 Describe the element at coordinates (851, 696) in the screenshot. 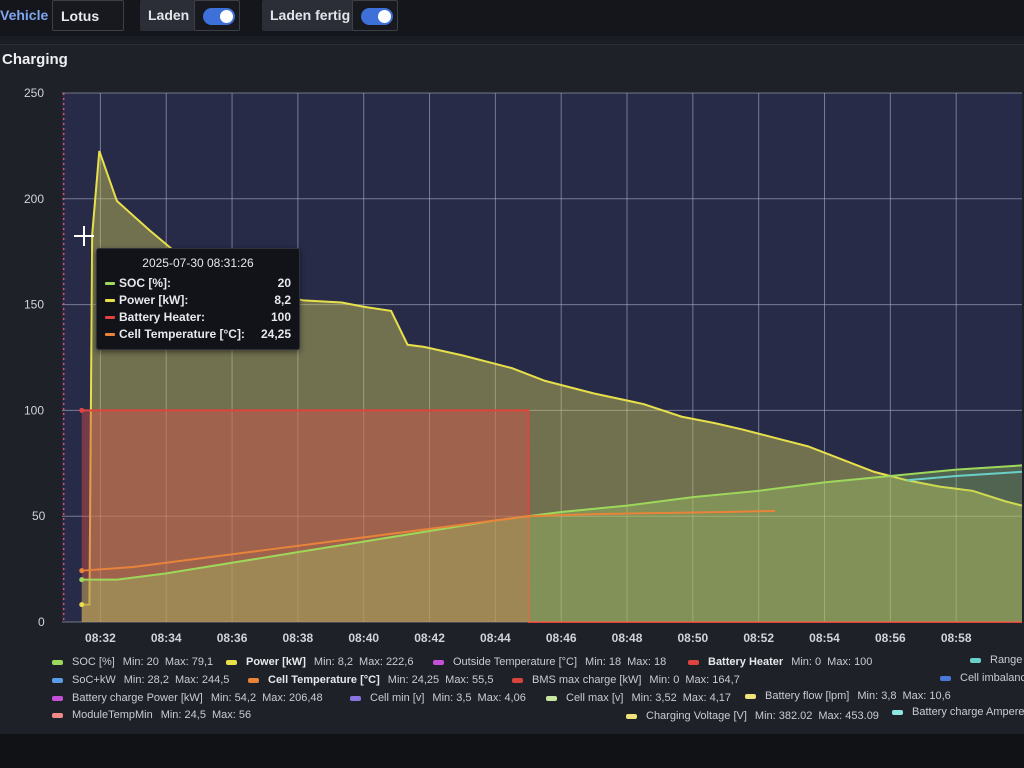

I see `legend-item-battery-flow: Battery flow [lpm] Min: 3,8 Max: 10,6` at that location.